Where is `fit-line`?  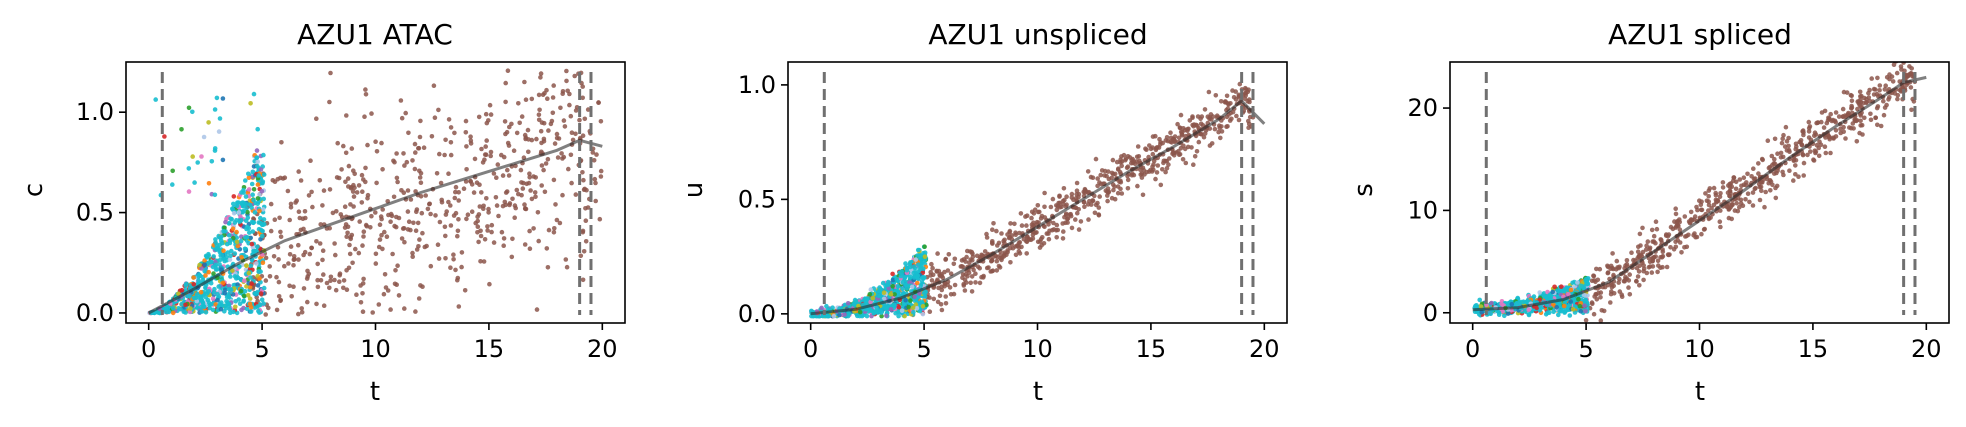
fit-line is located at coordinates (375, 226).